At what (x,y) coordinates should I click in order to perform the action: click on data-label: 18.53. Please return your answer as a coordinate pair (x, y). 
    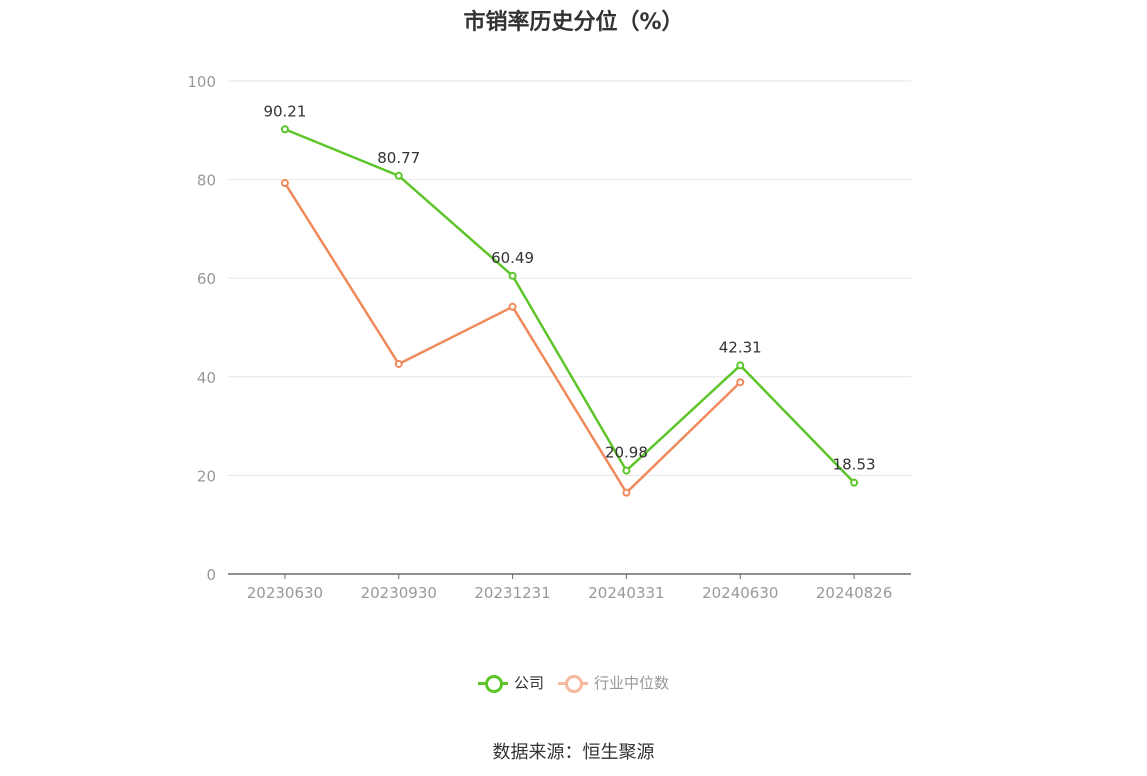
    Looking at the image, I should click on (854, 465).